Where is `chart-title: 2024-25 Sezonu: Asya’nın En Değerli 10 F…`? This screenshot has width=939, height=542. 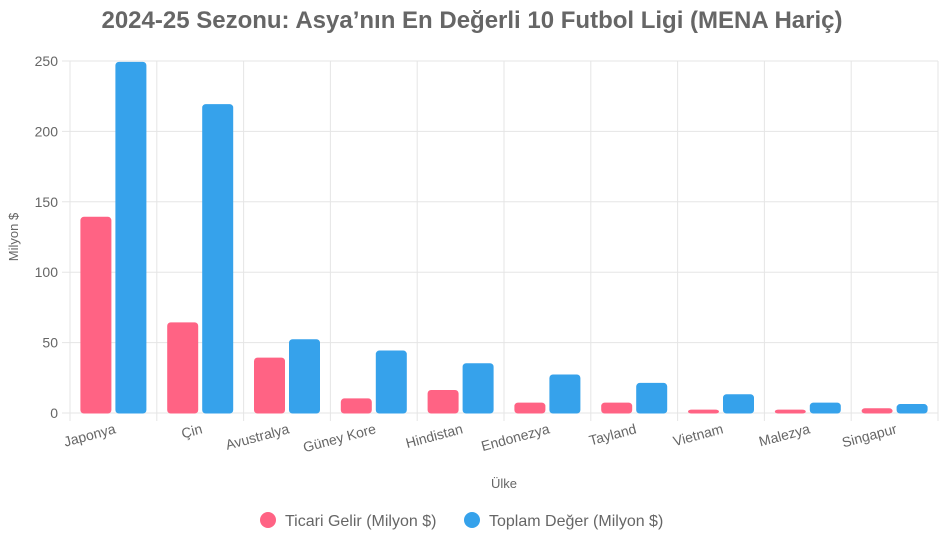 chart-title: 2024-25 Sezonu: Asya’nın En Değerli 10 F… is located at coordinates (471, 20).